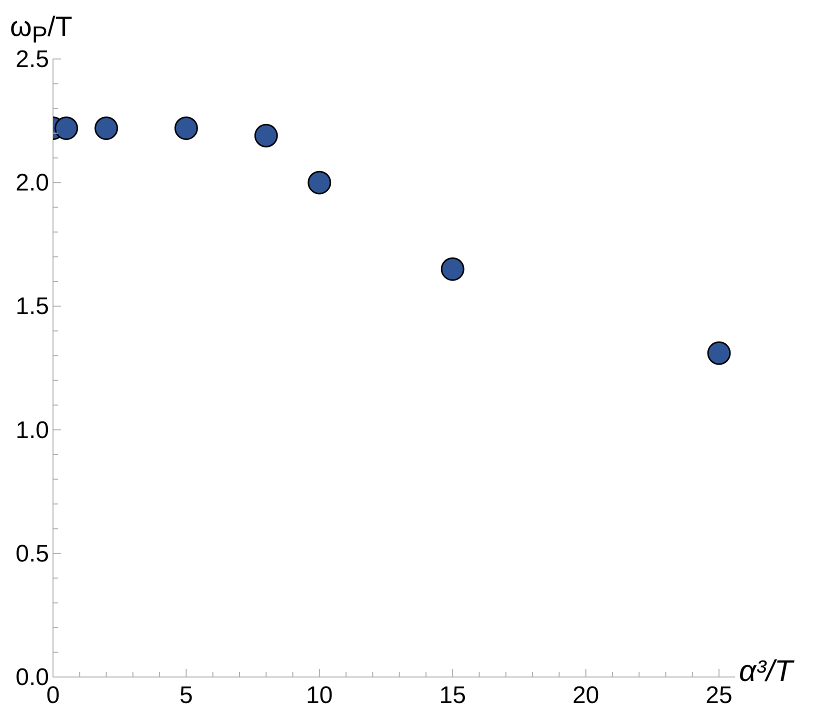 This screenshot has width=834, height=727. I want to click on y-tick-label: 2.0, so click(32, 183).